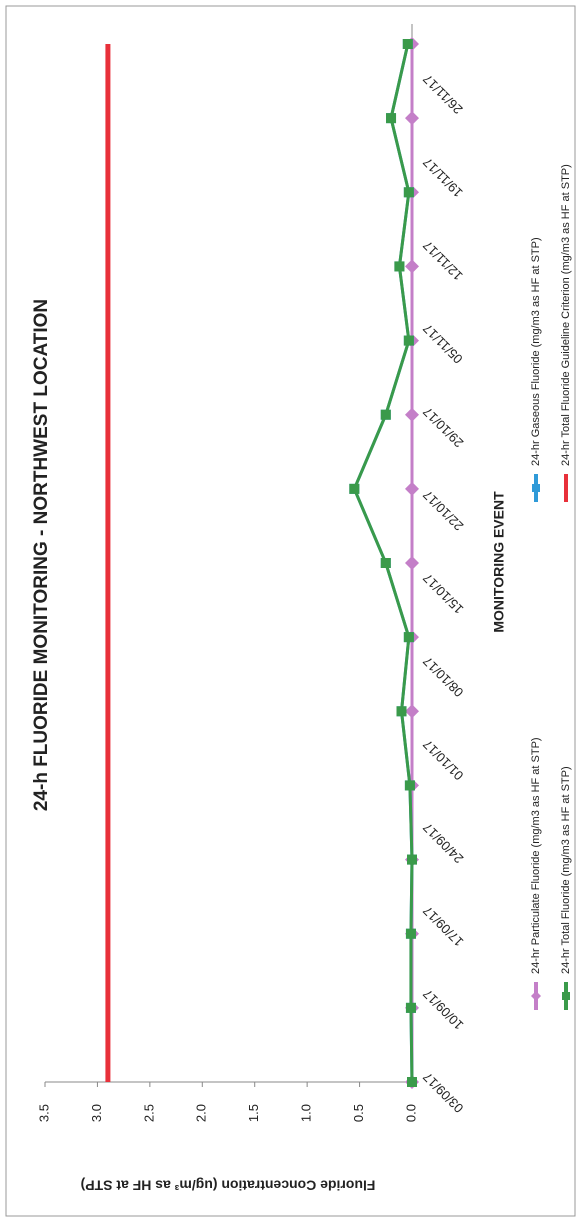 This screenshot has height=1222, width=581. Describe the element at coordinates (43, 1113) in the screenshot. I see `y-tick-label: 3.5` at that location.